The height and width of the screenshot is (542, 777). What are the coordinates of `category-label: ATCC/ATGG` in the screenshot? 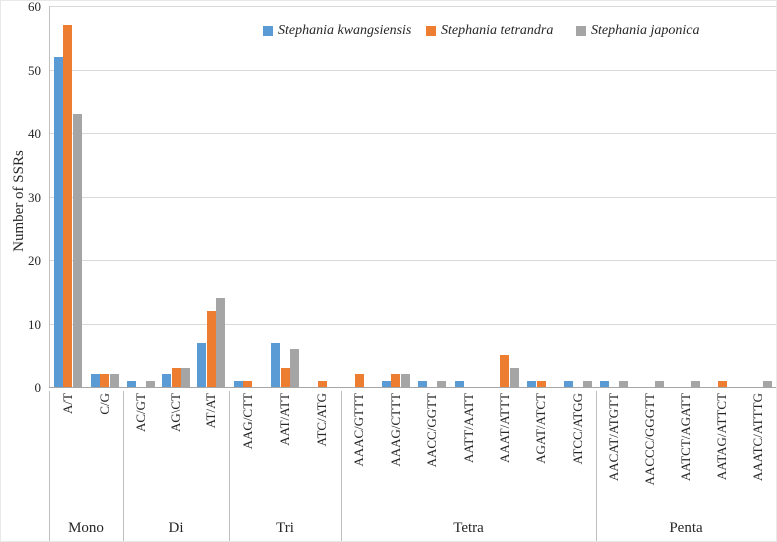 It's located at (577, 429).